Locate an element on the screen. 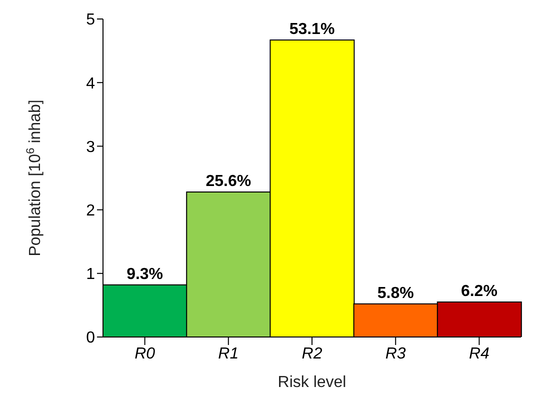 Image resolution: width=559 pixels, height=401 pixels. annotation: 5.8% is located at coordinates (395, 293).